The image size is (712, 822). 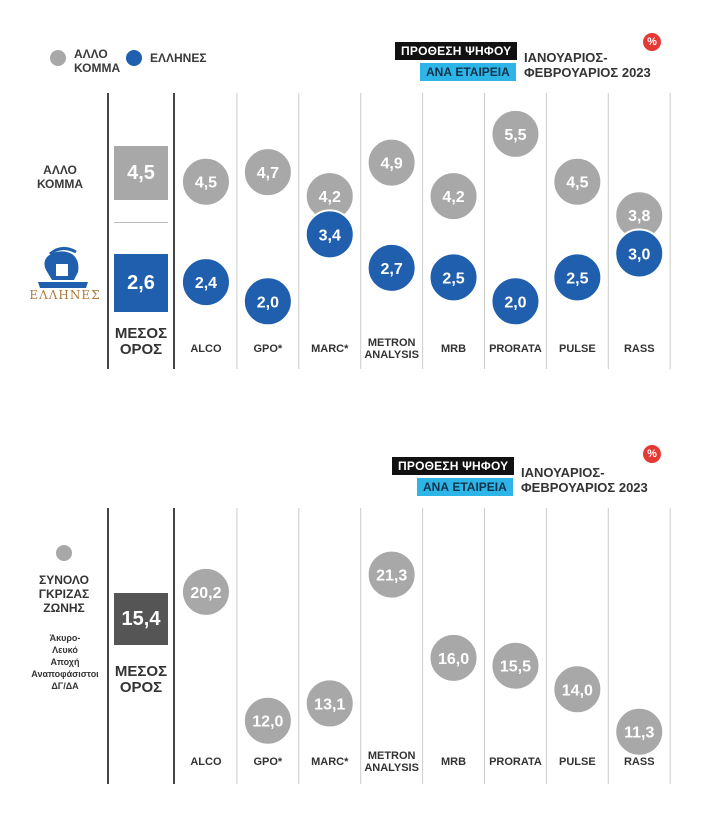 I want to click on percent-icon-2: %, so click(x=652, y=454).